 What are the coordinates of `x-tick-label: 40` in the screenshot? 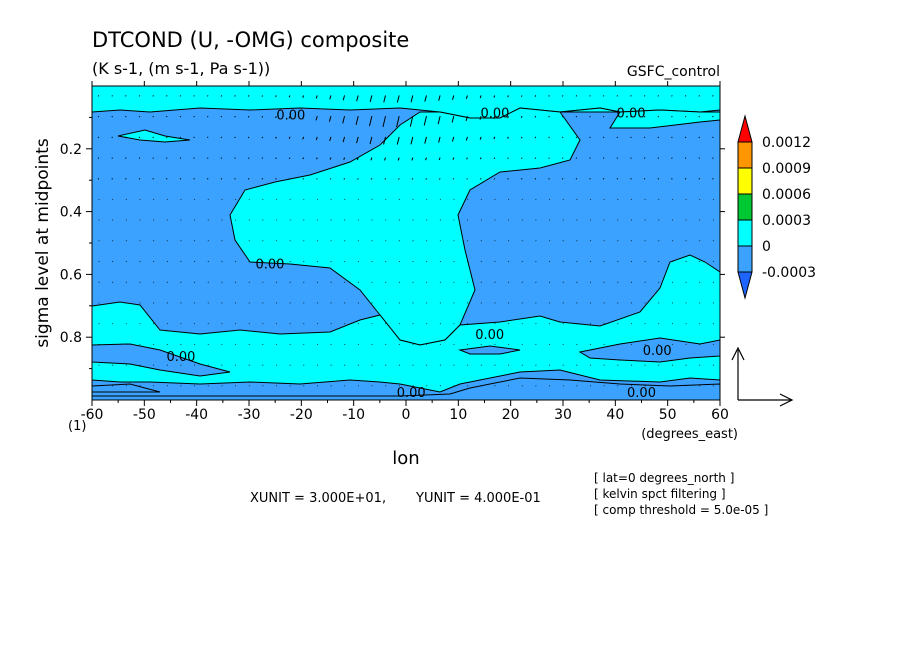 It's located at (615, 415).